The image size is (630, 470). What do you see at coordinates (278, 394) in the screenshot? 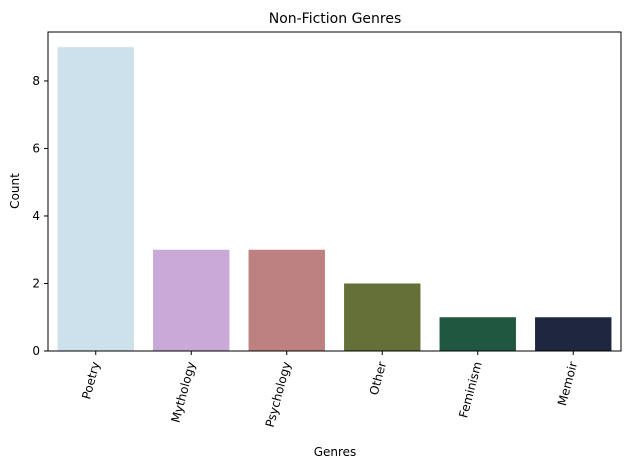
I see `x-tick-label: Psychology` at bounding box center [278, 394].